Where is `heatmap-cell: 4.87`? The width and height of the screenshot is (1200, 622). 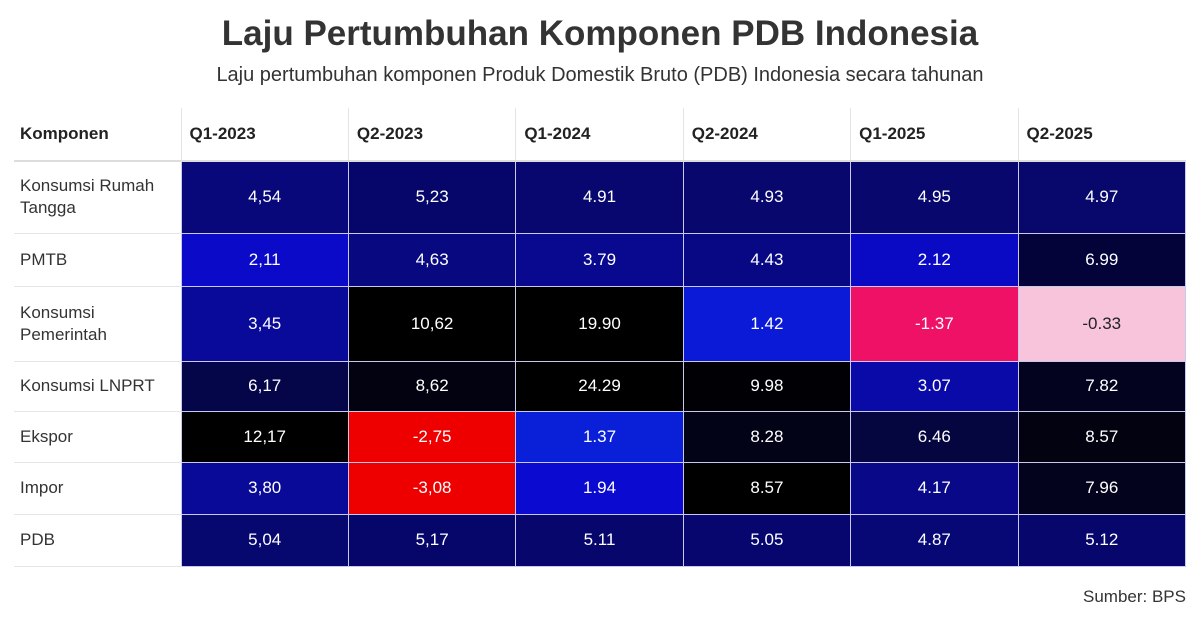 heatmap-cell: 4.87 is located at coordinates (934, 540).